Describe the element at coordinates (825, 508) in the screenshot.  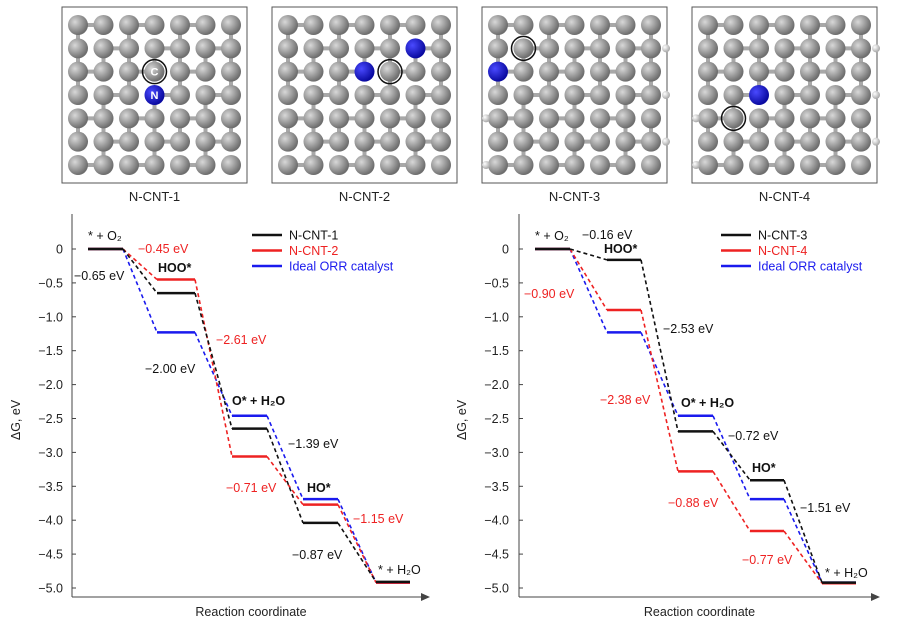
I see `energy-change-label: −1.51 eV` at that location.